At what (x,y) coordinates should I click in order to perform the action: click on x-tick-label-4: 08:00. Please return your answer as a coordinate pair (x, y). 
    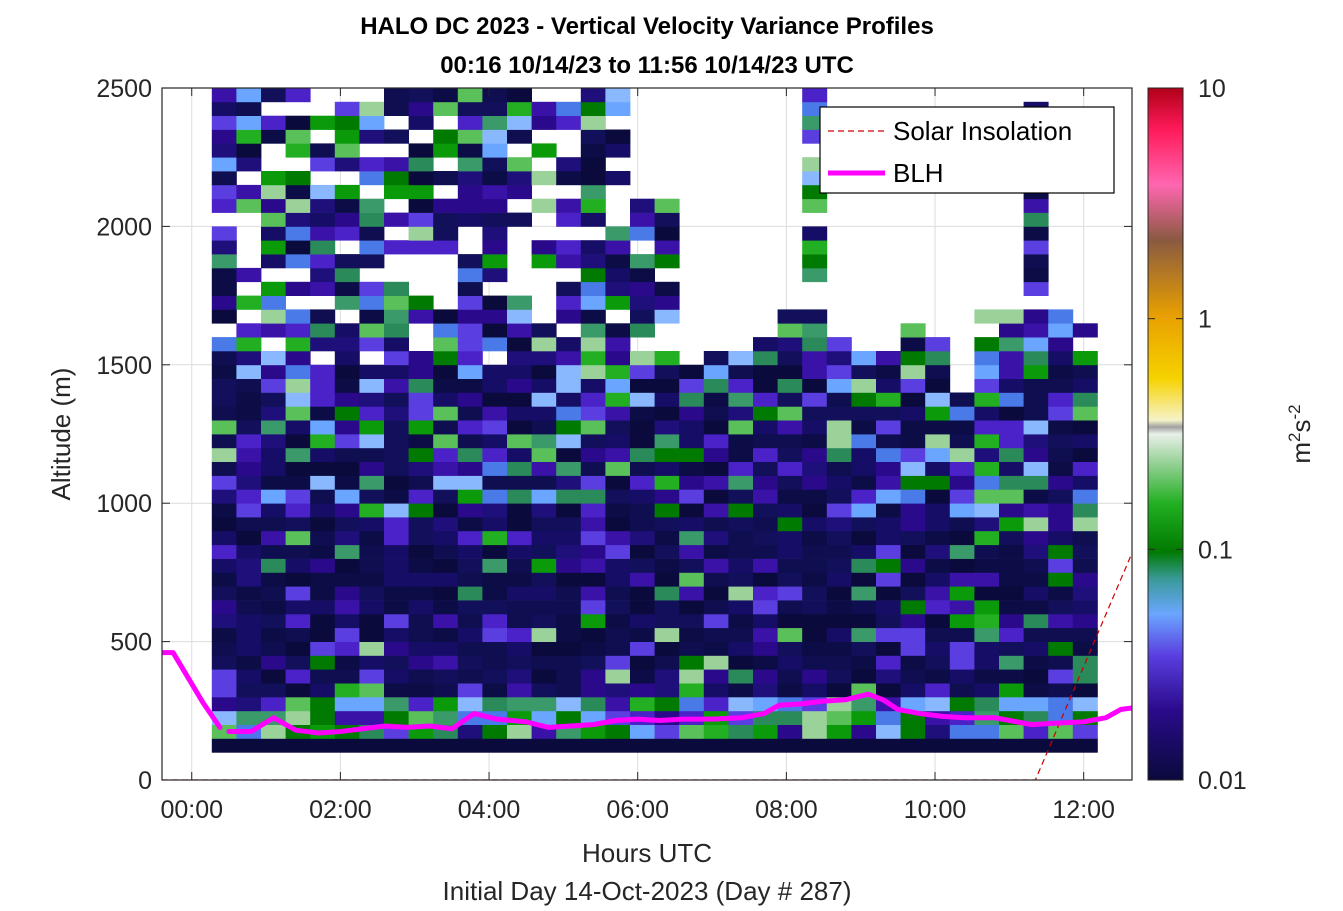
    Looking at the image, I should click on (786, 810).